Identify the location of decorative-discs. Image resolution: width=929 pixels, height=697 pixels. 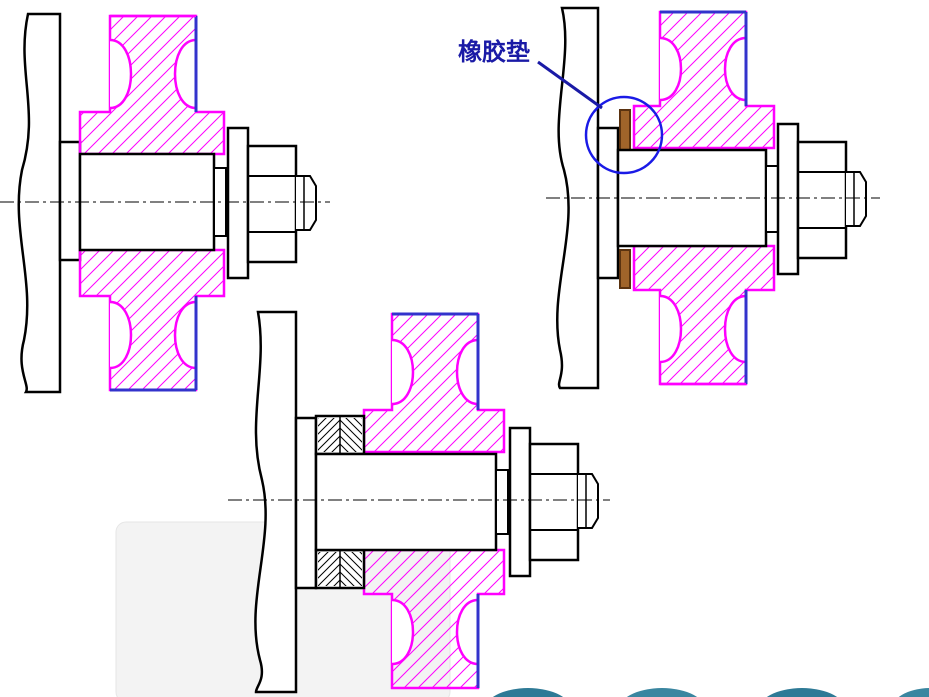
(710, 692).